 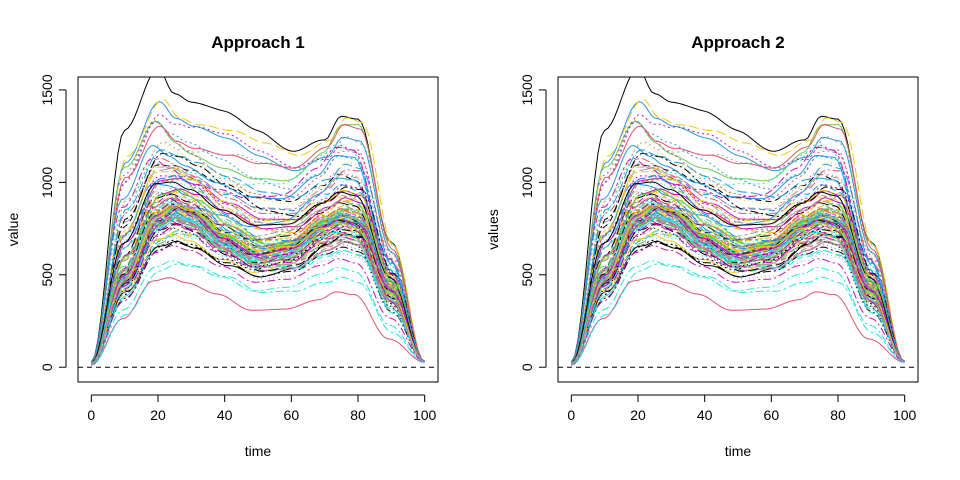 What do you see at coordinates (13, 230) in the screenshot?
I see `y-axis-label: value` at bounding box center [13, 230].